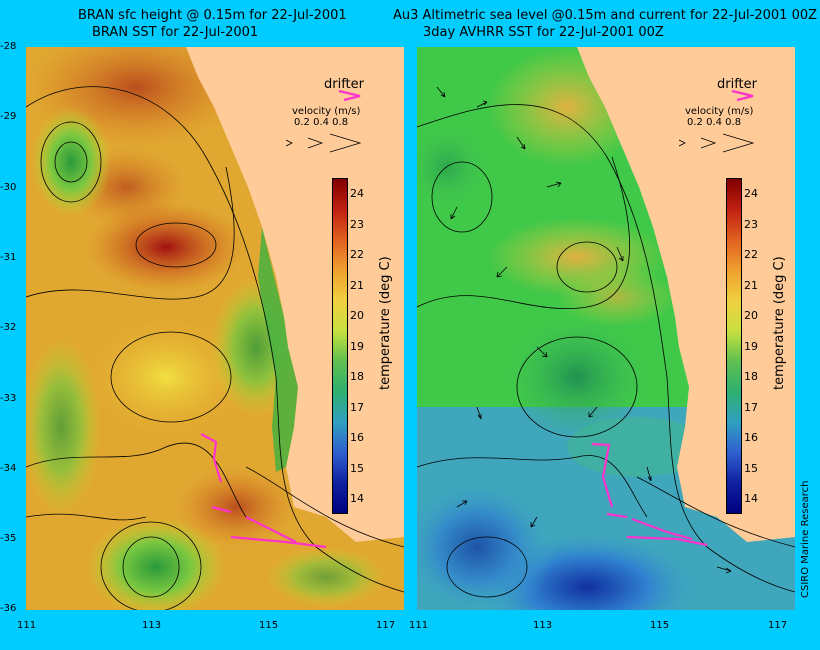  I want to click on colorbar-left, so click(340, 346).